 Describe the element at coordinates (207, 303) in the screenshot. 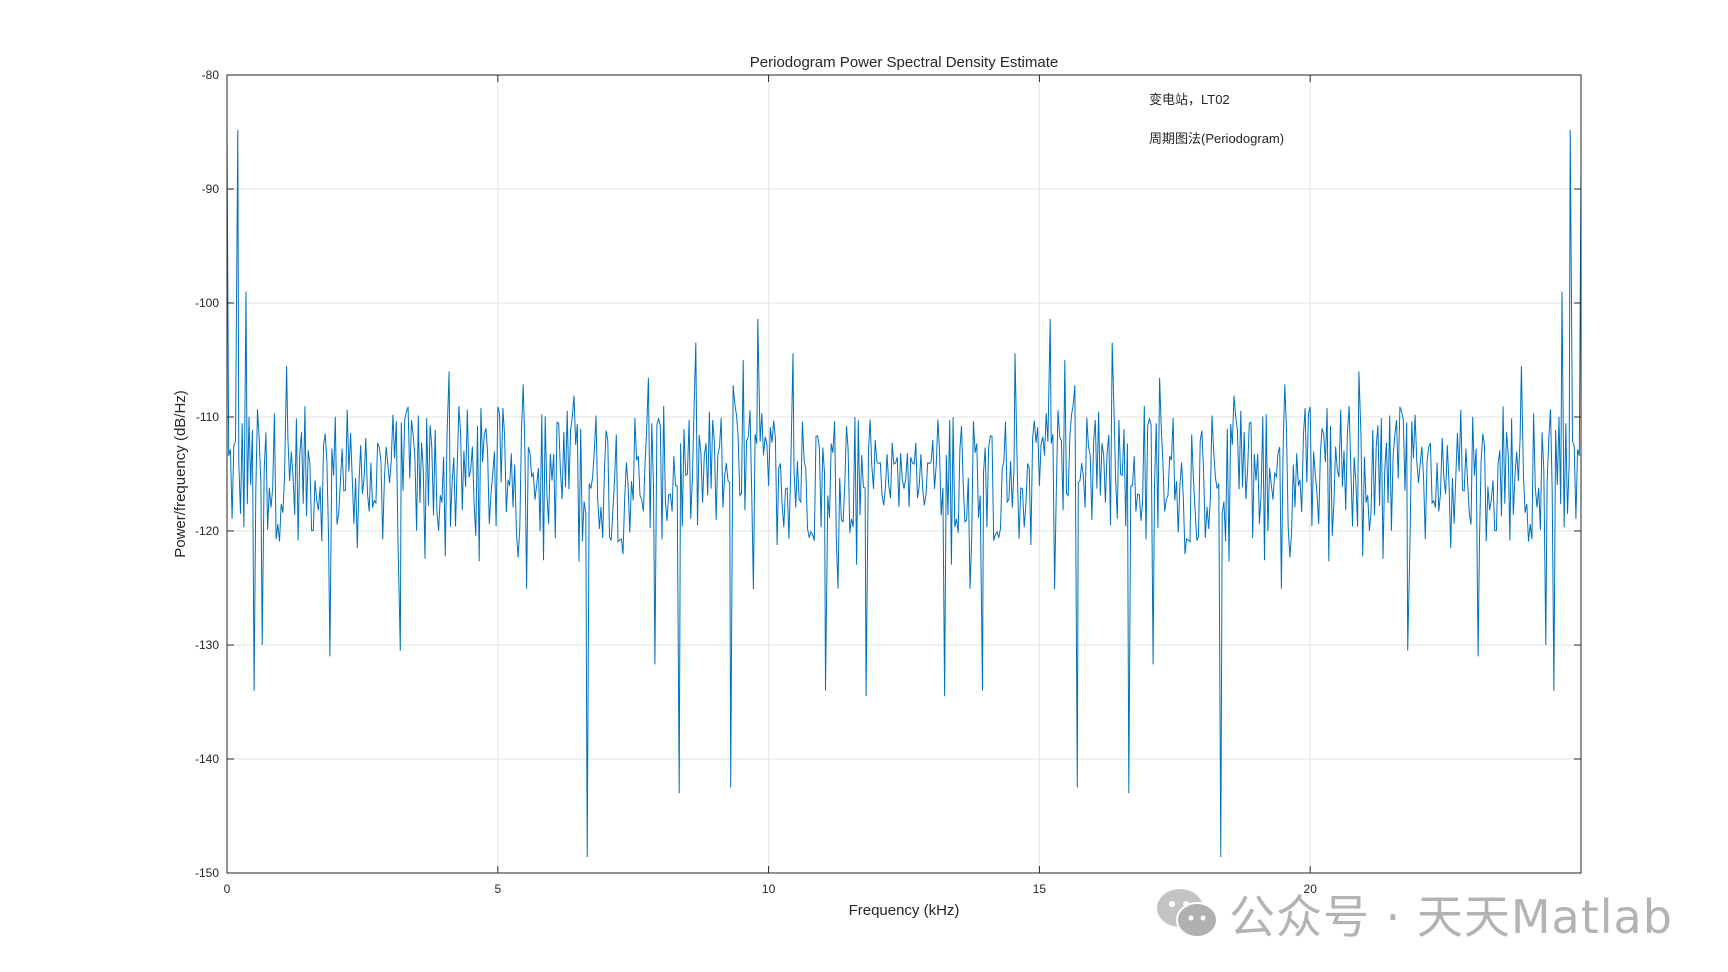

I see `y-tick-label: -100` at that location.